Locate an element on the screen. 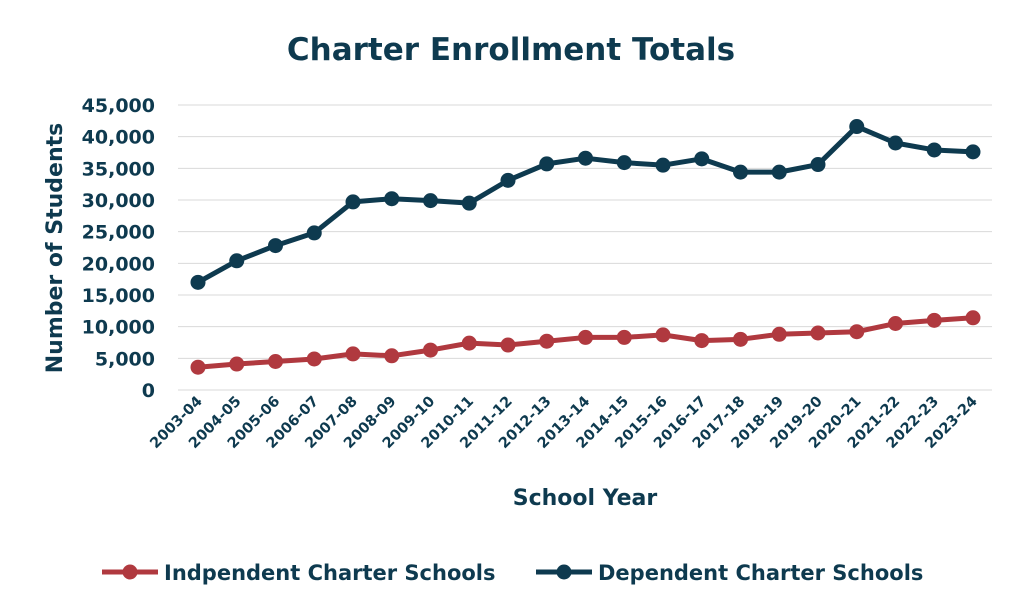  chart-title: Charter Enrollment Totals is located at coordinates (511, 50).